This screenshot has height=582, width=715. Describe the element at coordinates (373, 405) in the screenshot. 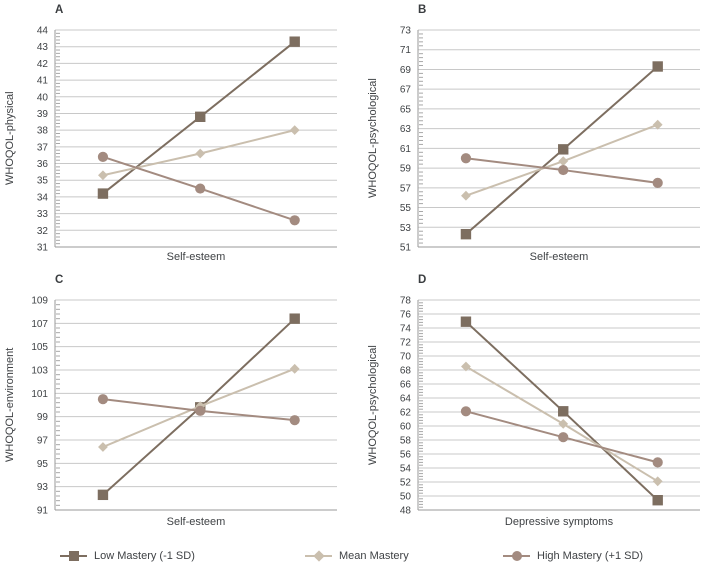

I see `panel-d-y-axis-title: WHOQOL-psychological` at that location.